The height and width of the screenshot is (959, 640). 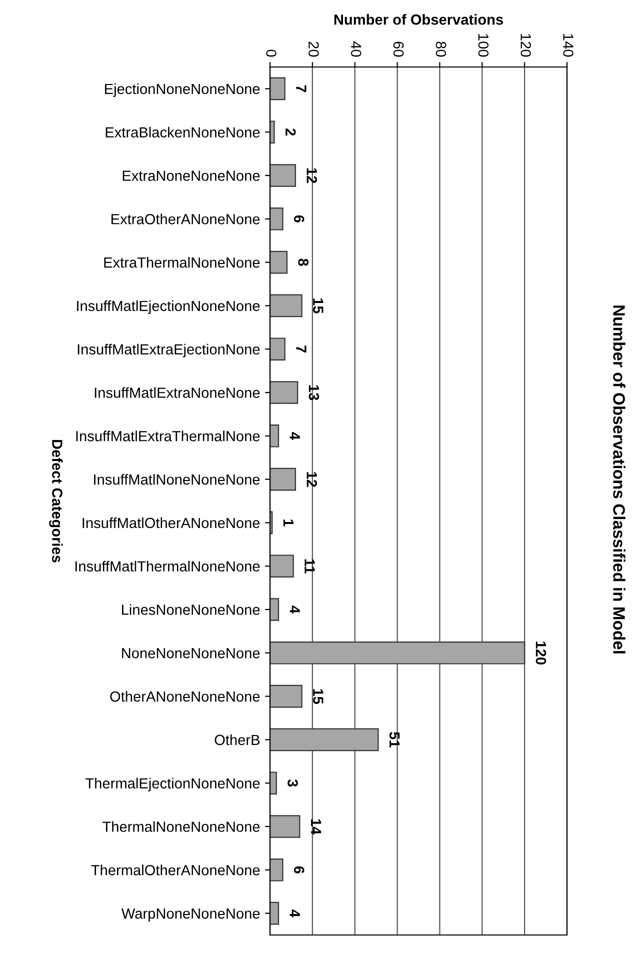 I want to click on y-tick-label: InsuffMatlOtherANoneNone, so click(x=171, y=522).